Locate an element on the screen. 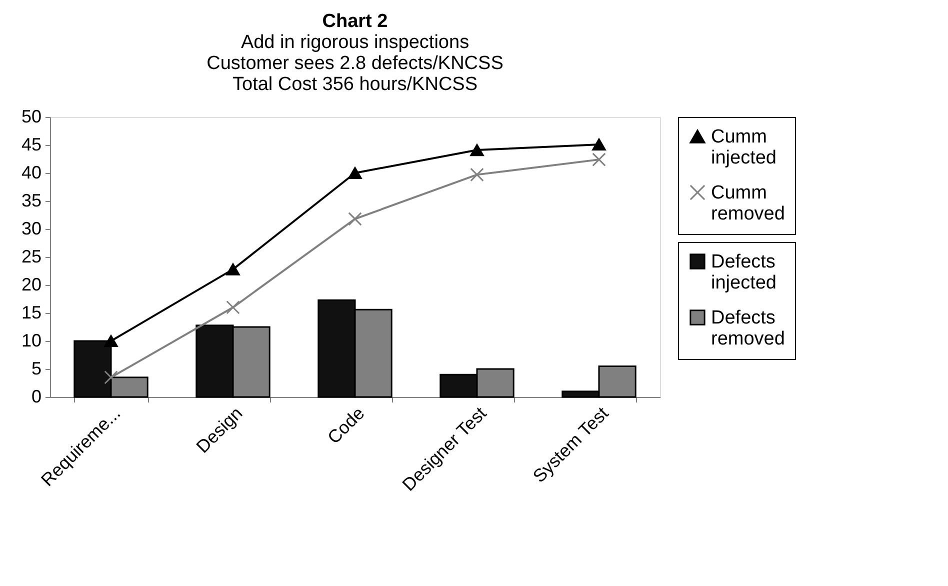 The image size is (948, 586). y-tick-label: 20 is located at coordinates (31, 284).